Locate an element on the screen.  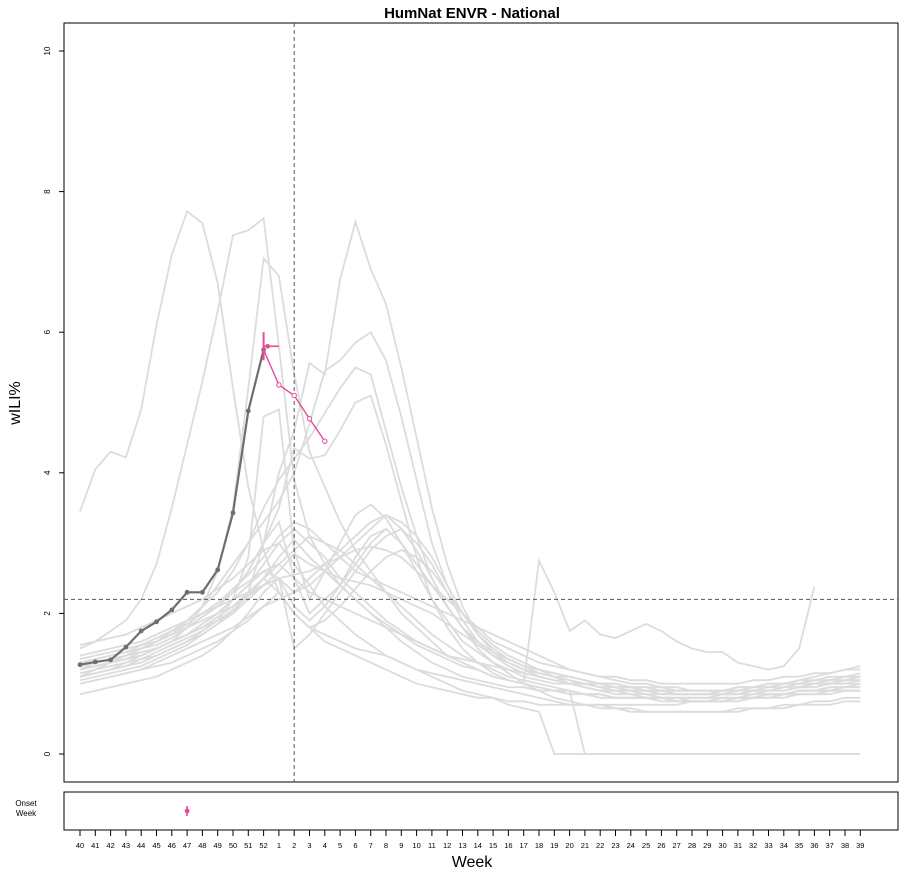
onset-panel-frame is located at coordinates (481, 811).